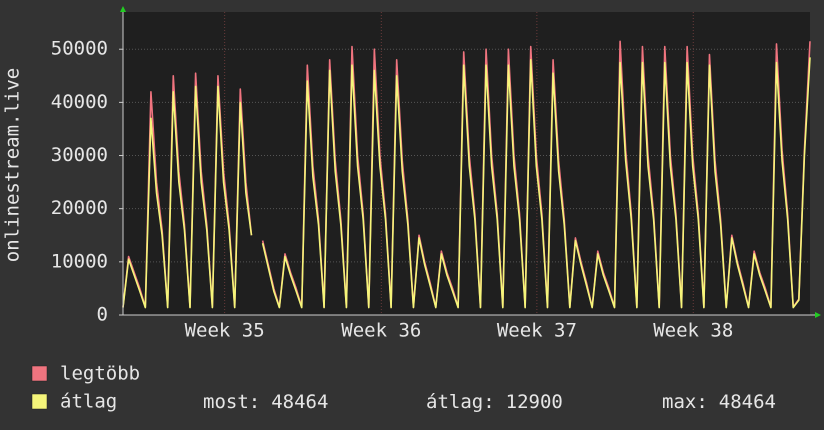  What do you see at coordinates (79, 155) in the screenshot?
I see `y-tick-label: 30000` at bounding box center [79, 155].